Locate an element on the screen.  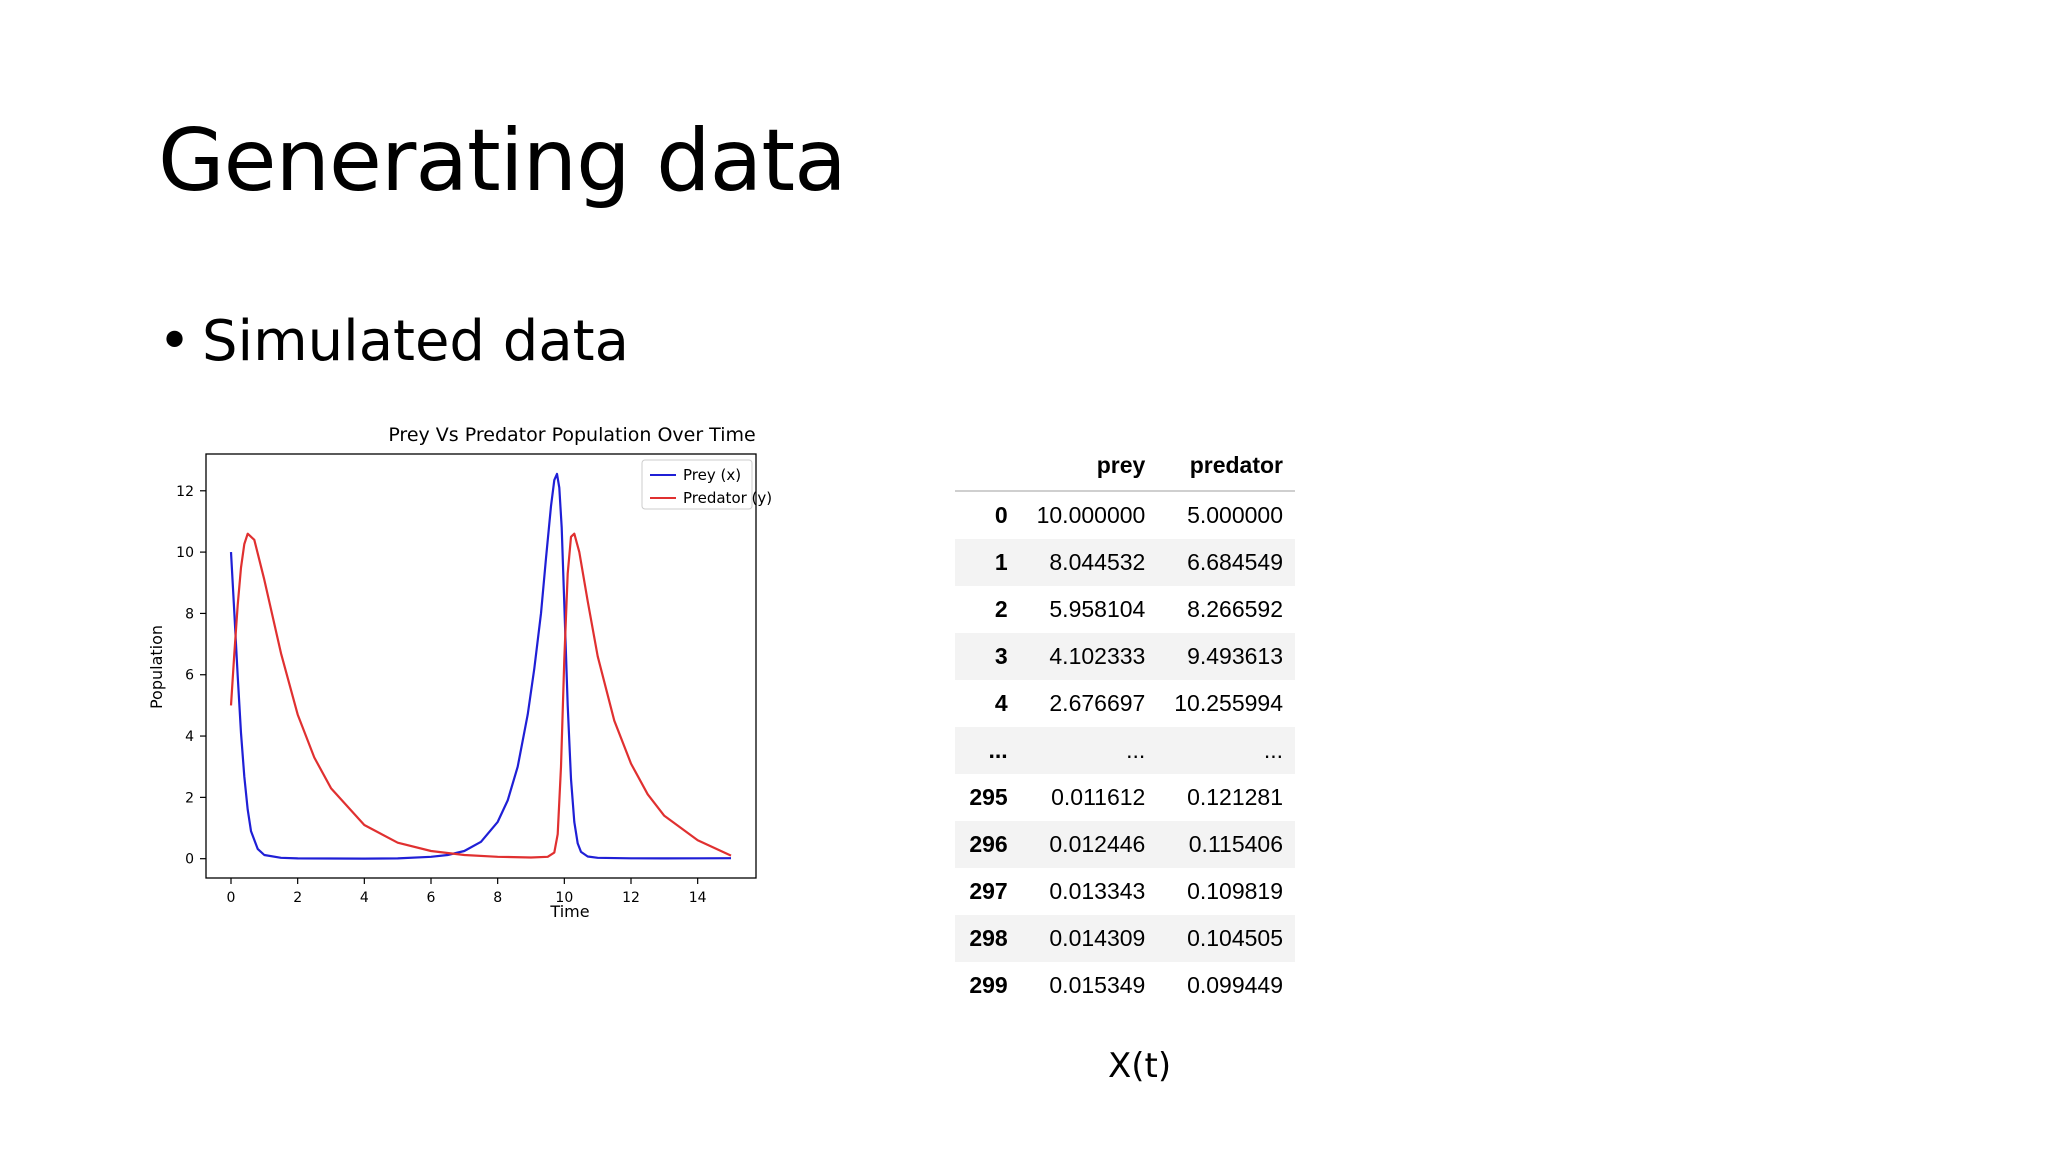
prey-cell: 10.000000 is located at coordinates (1091, 515).